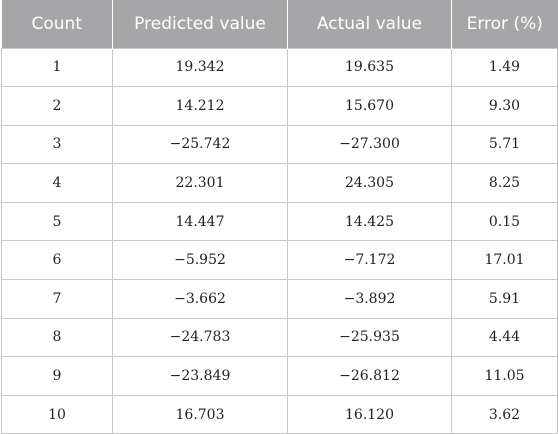  I want to click on cell-actual-value: −7.172, so click(369, 260).